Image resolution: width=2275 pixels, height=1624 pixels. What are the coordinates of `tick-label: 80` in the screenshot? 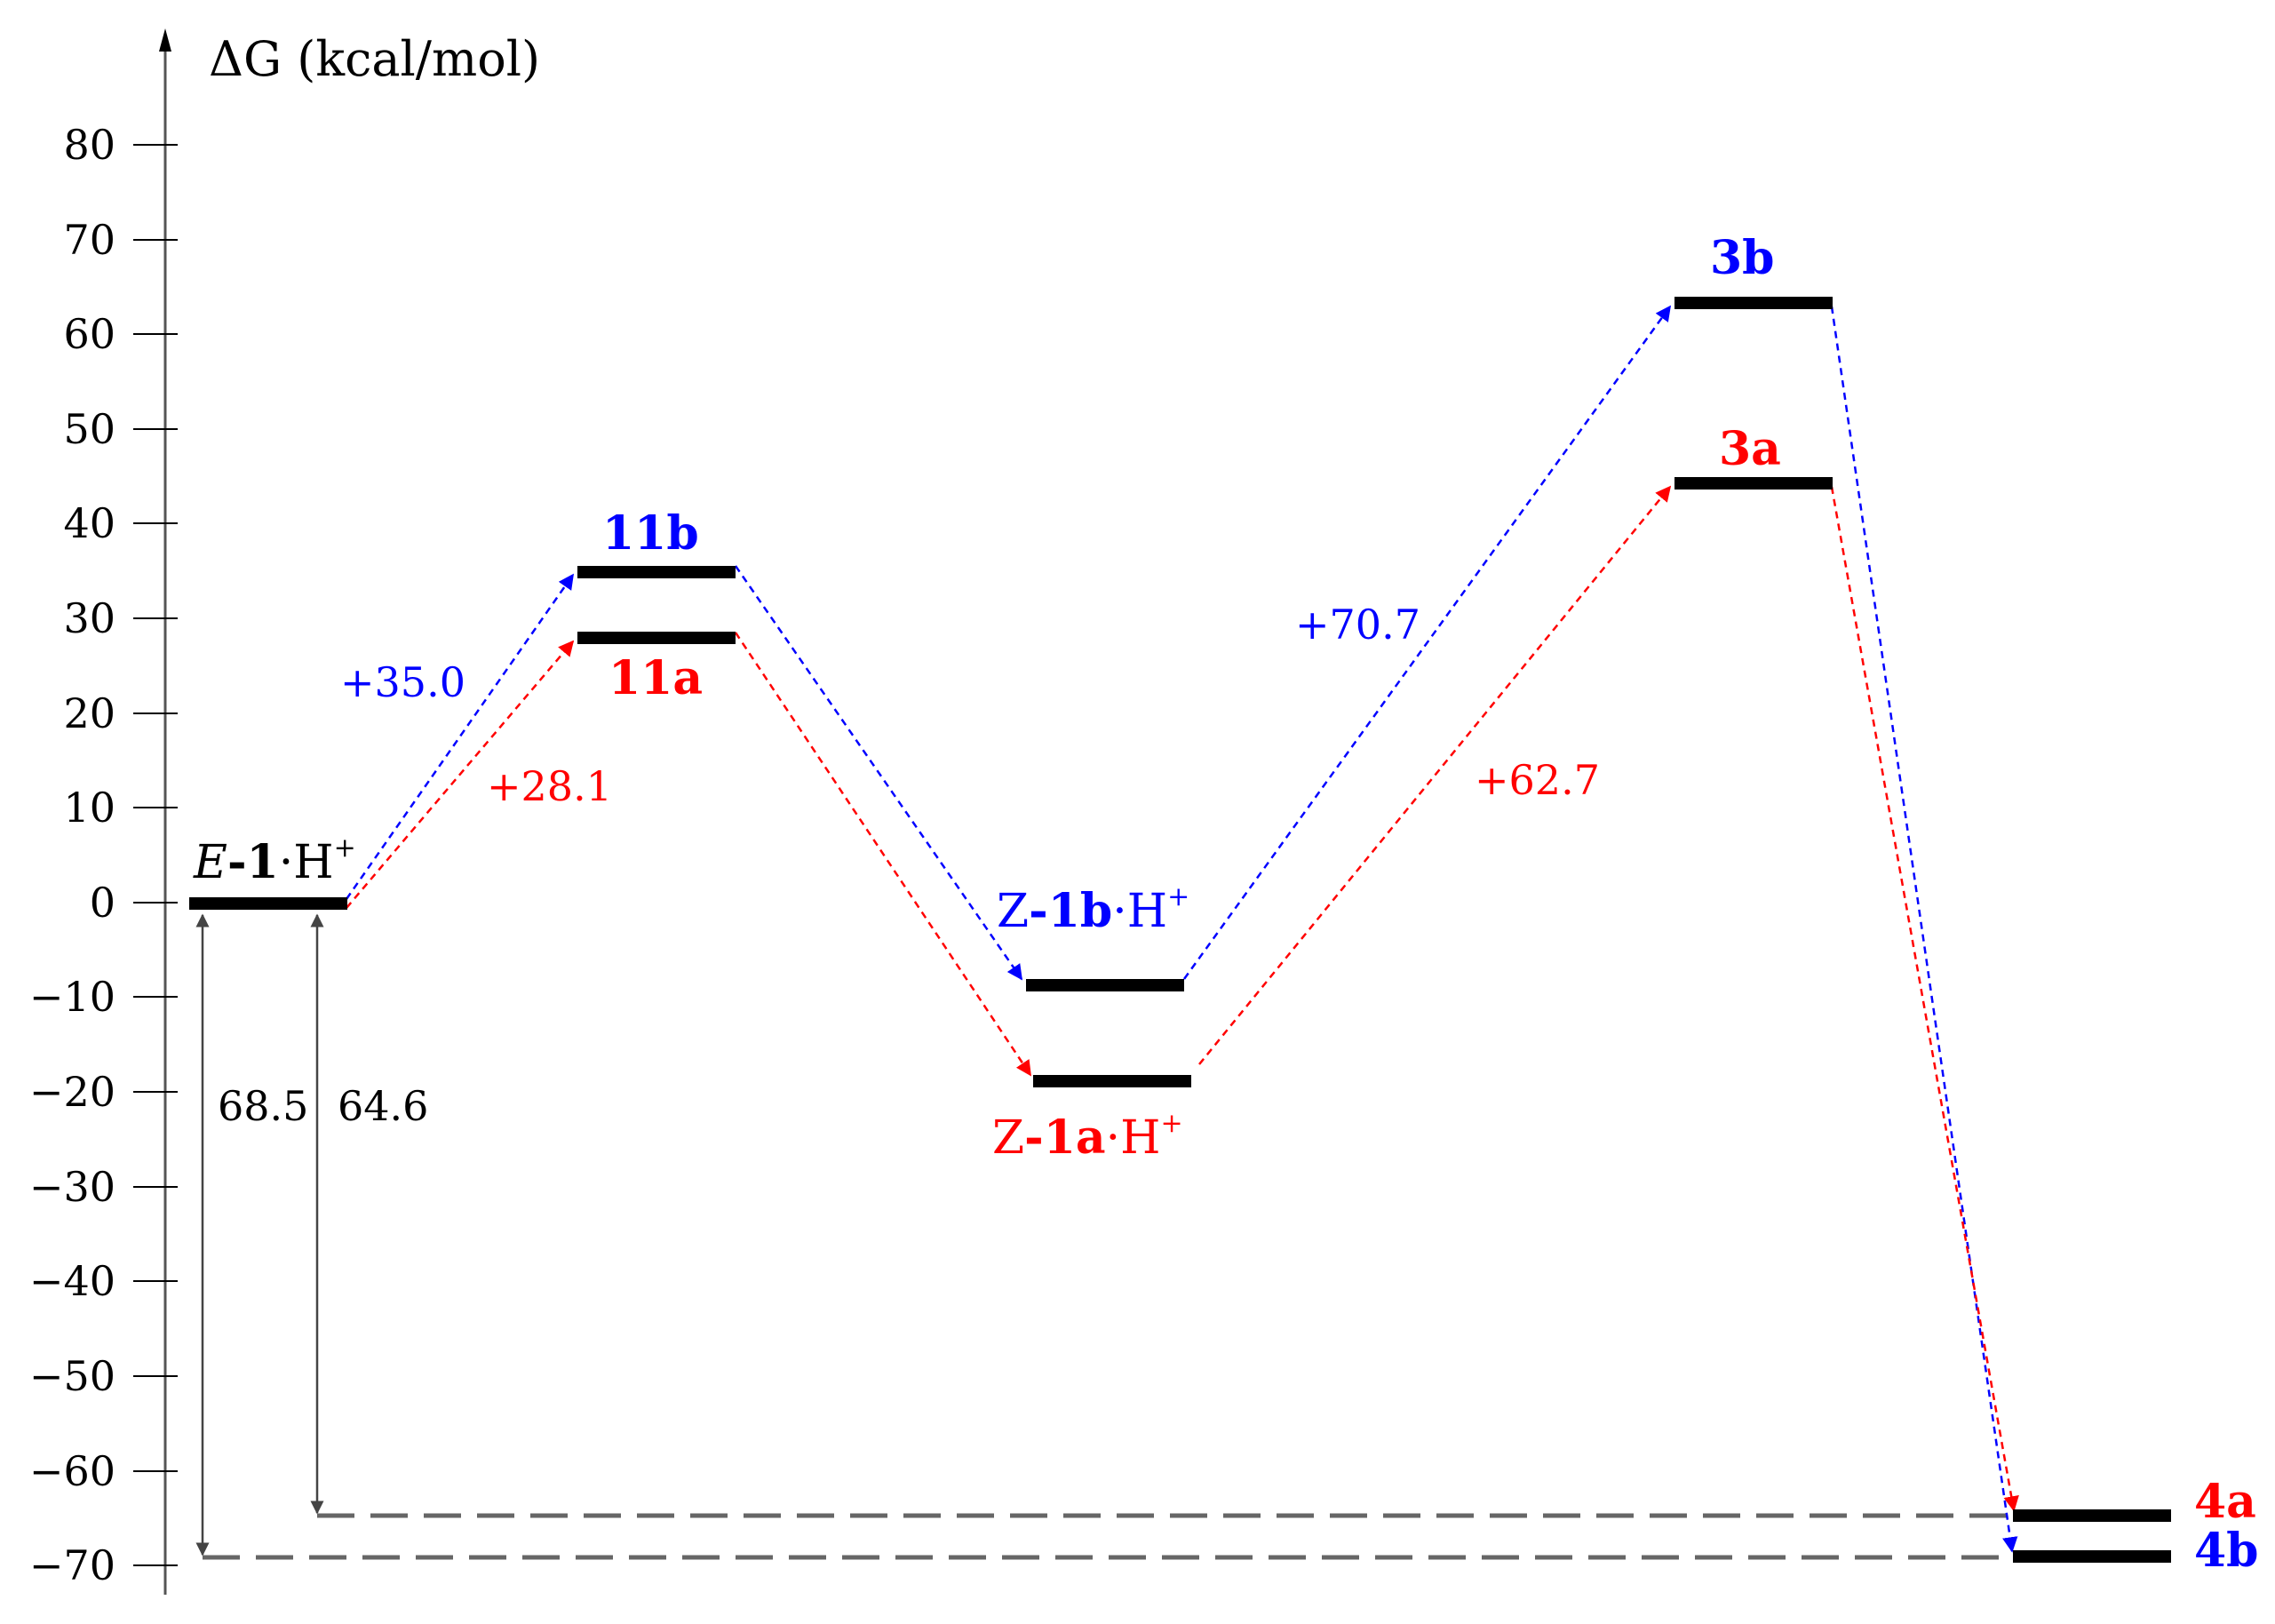 It's located at (89, 145).